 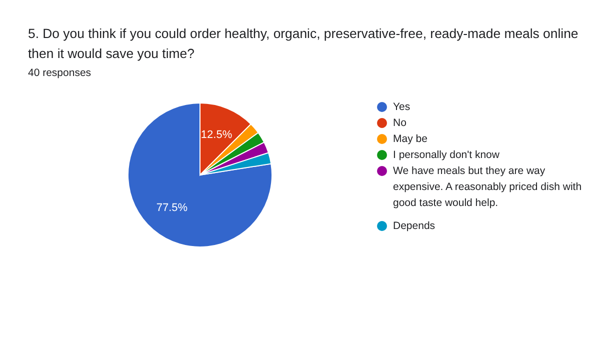 I want to click on pie-slice, so click(x=200, y=175).